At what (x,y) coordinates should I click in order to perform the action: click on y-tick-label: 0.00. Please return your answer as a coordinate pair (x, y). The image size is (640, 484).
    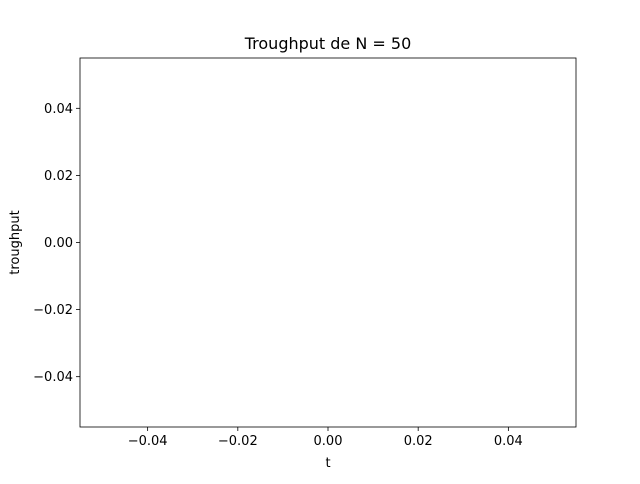
    Looking at the image, I should click on (58, 243).